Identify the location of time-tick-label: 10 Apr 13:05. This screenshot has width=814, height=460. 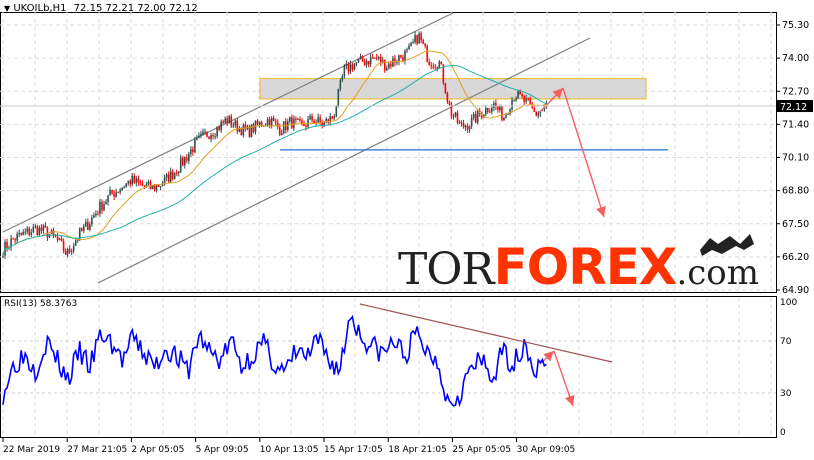
(289, 450).